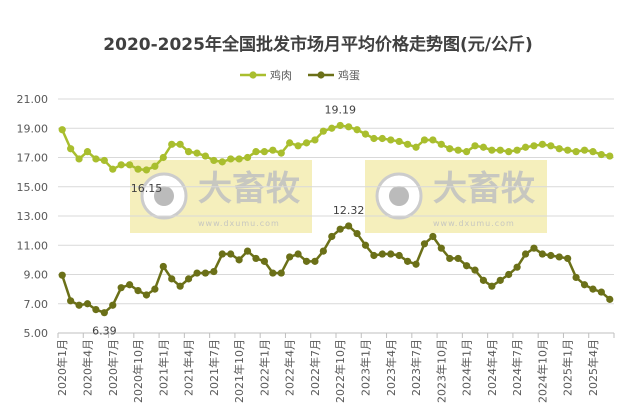 The height and width of the screenshot is (411, 637). I want to click on x-tick-label: 2023年1月, so click(365, 367).